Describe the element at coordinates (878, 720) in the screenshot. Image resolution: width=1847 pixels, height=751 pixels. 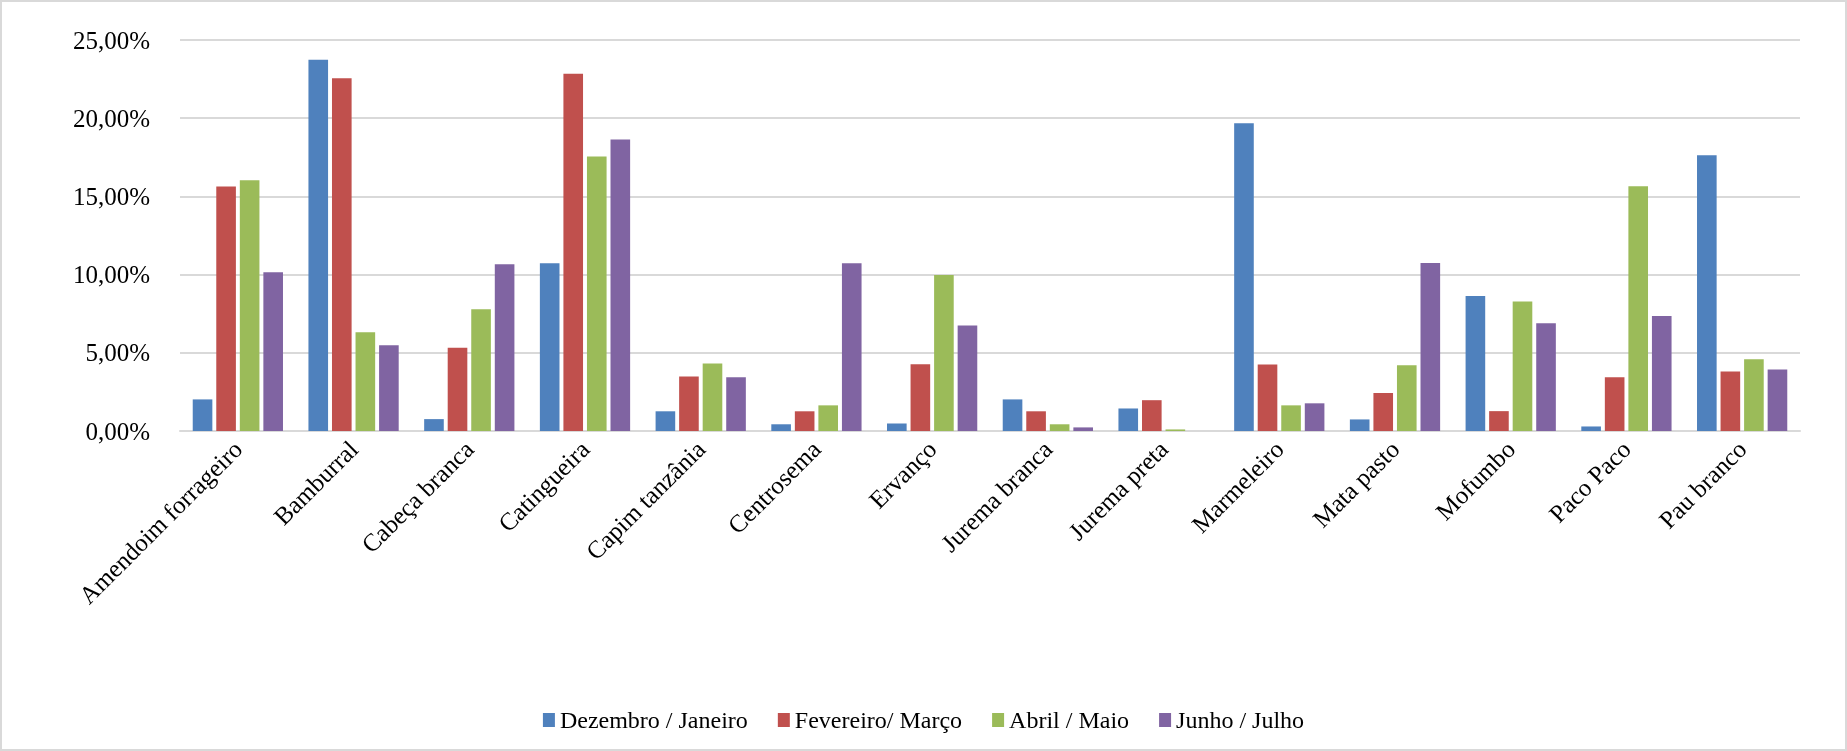
I see `legend-label: Fevereiro/ Março` at that location.